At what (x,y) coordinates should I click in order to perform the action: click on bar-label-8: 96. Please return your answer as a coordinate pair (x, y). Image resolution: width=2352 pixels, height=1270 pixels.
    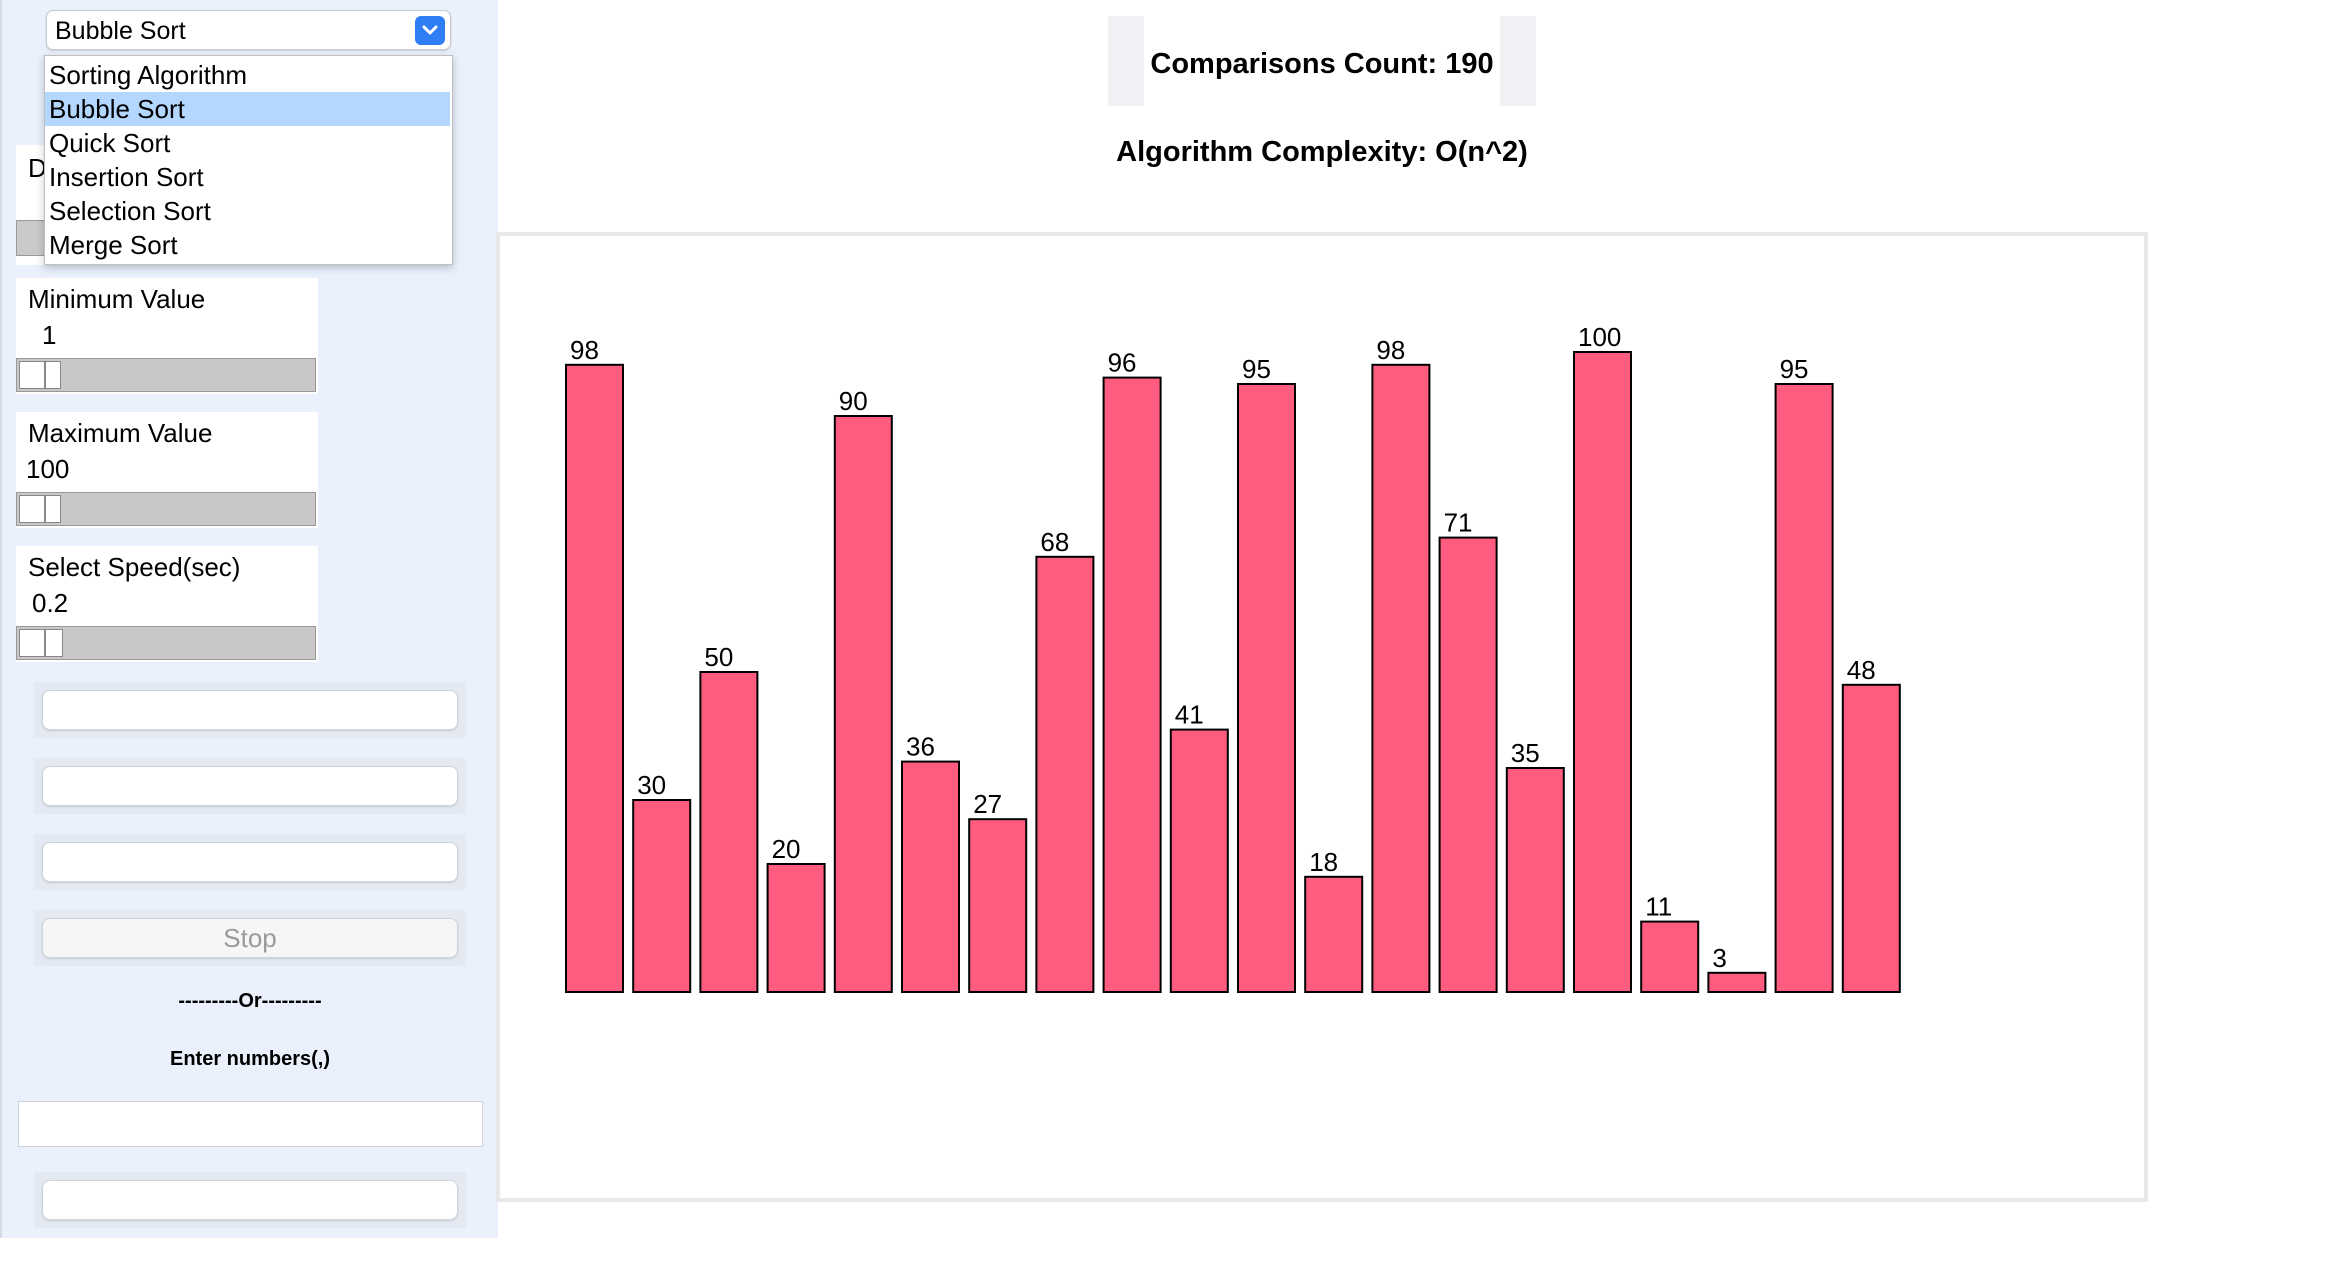
    Looking at the image, I should click on (1122, 363).